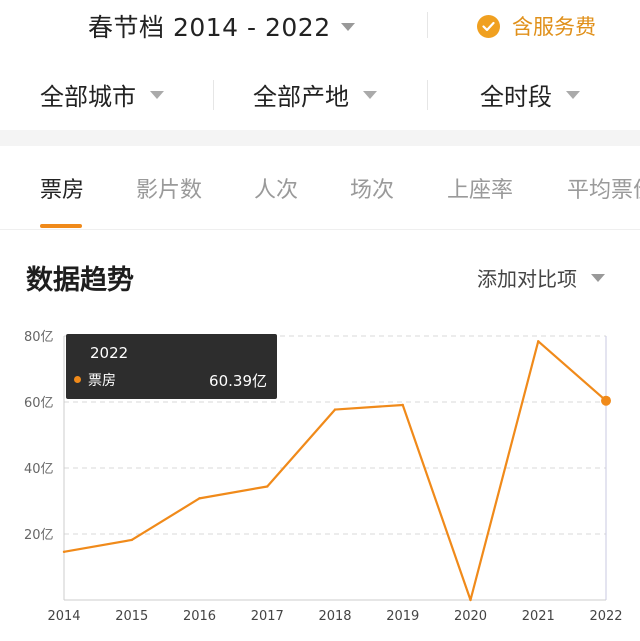  Describe the element at coordinates (606, 400) in the screenshot. I see `data-point-highlight` at that location.